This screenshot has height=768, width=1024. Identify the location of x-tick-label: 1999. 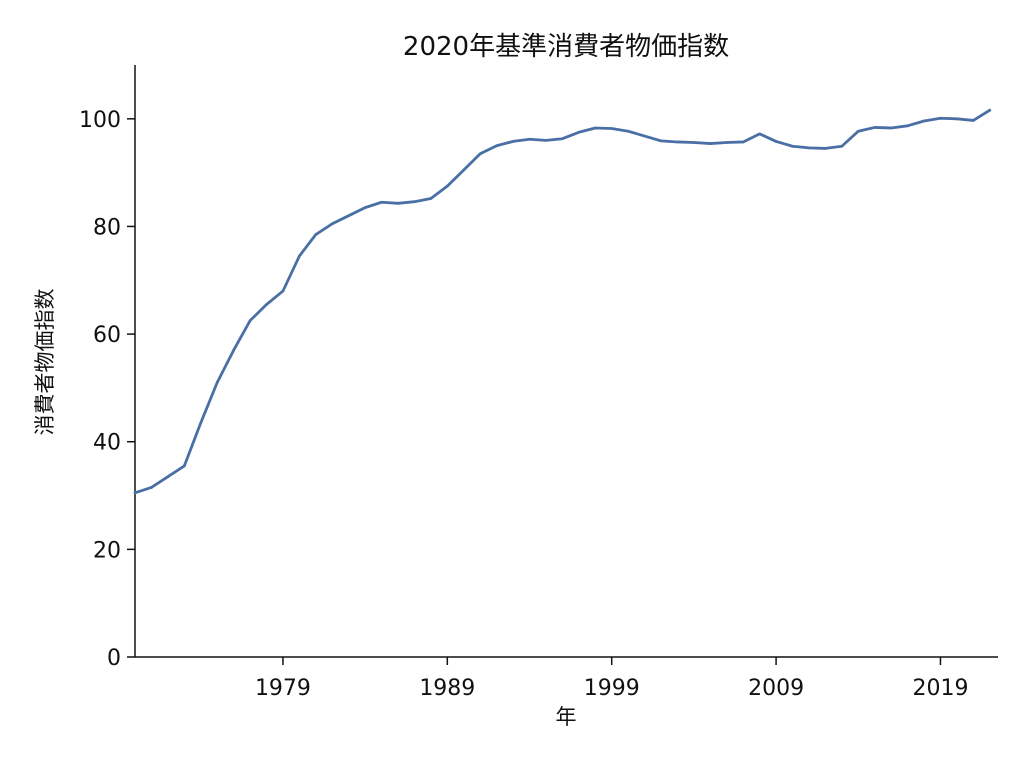
(612, 688).